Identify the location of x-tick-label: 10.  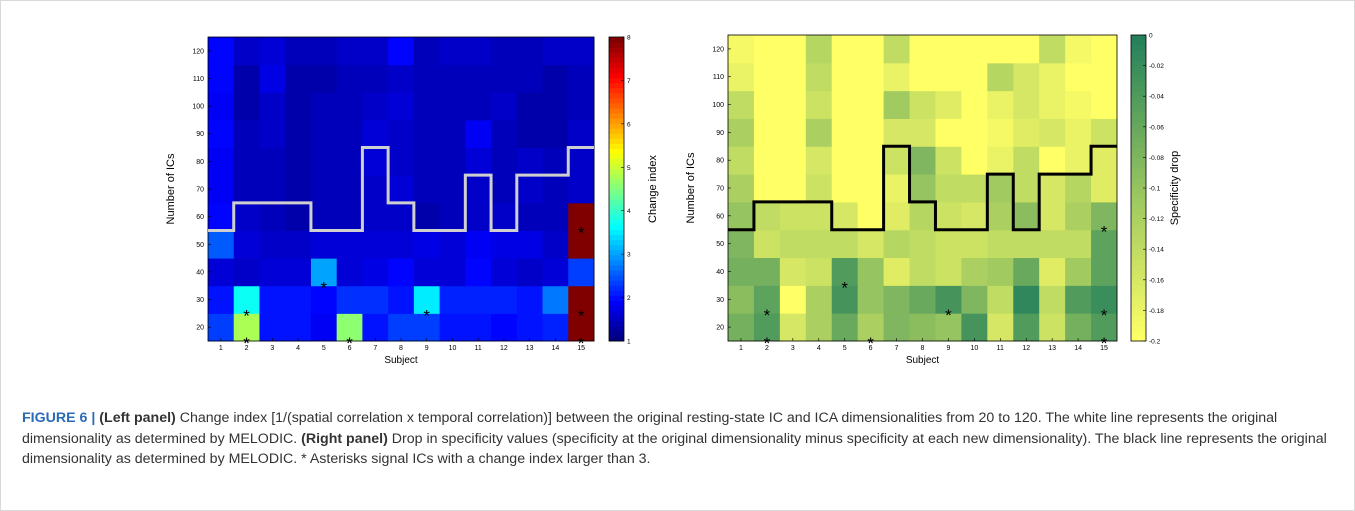
(974, 348).